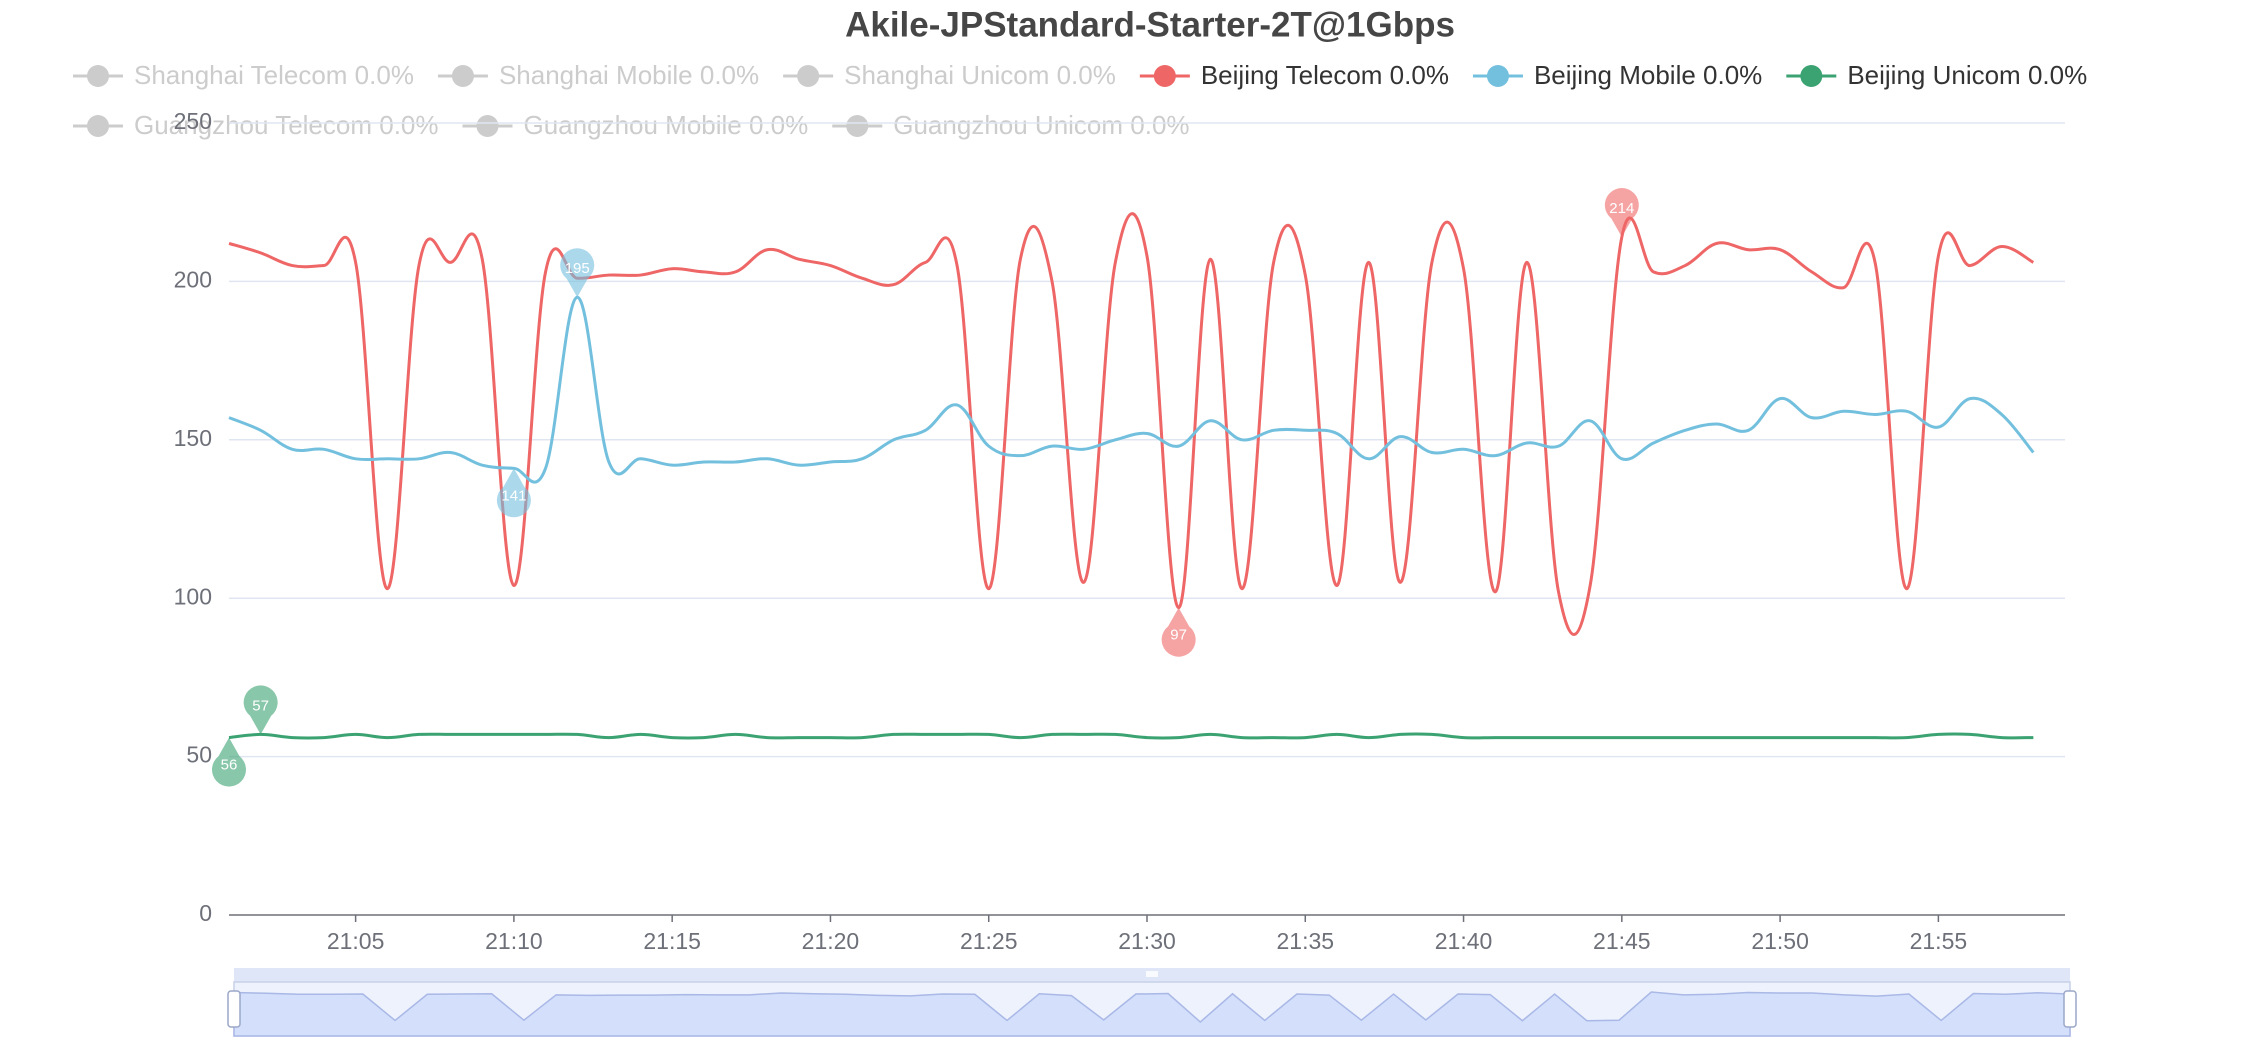 Image resolution: width=2260 pixels, height=1040 pixels. I want to click on x-tick-label: 21:25, so click(989, 941).